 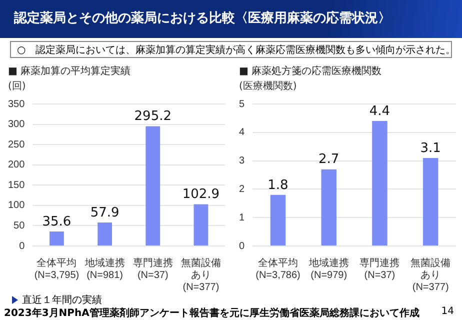 I want to click on y-axis-title: (医療機関数), so click(x=268, y=86).